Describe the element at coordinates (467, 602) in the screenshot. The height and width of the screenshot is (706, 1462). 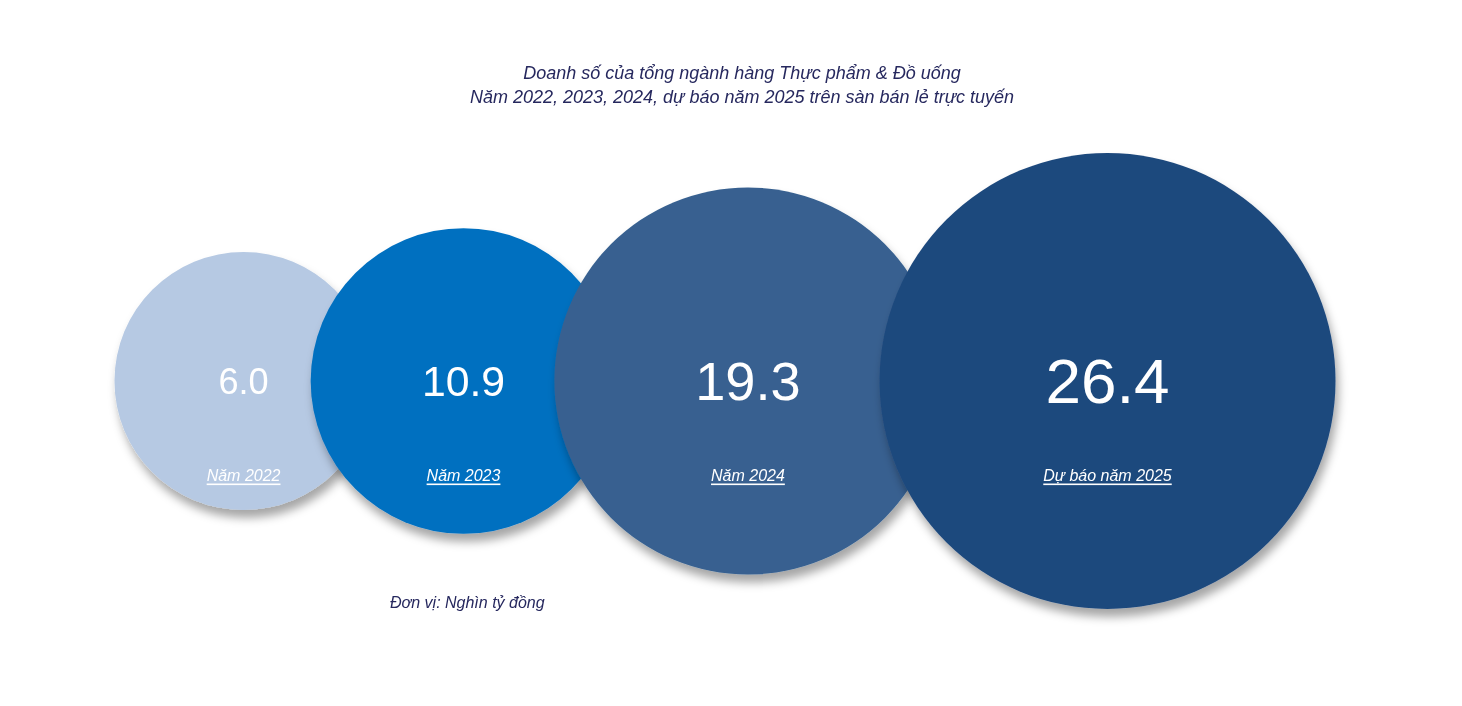
I see `text: Đơn vị: Nghìn tỷ đồng` at that location.